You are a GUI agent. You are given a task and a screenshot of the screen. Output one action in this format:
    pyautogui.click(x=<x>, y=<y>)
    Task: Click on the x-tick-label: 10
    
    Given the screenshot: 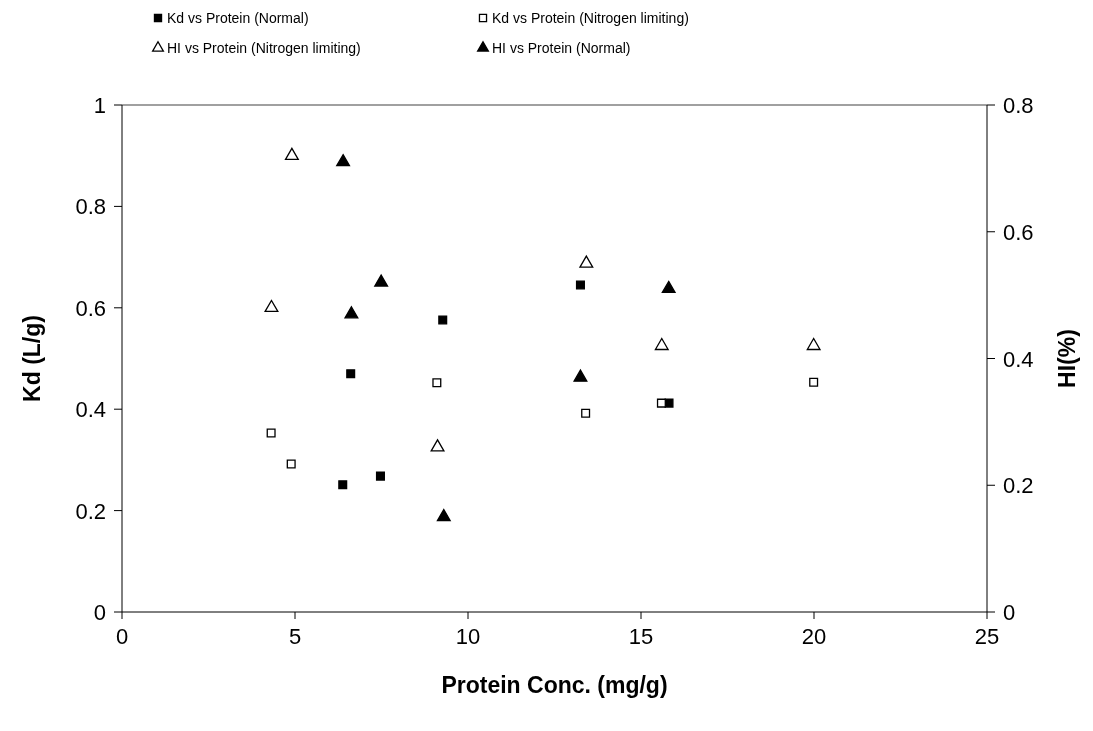 What is the action you would take?
    pyautogui.click(x=468, y=636)
    